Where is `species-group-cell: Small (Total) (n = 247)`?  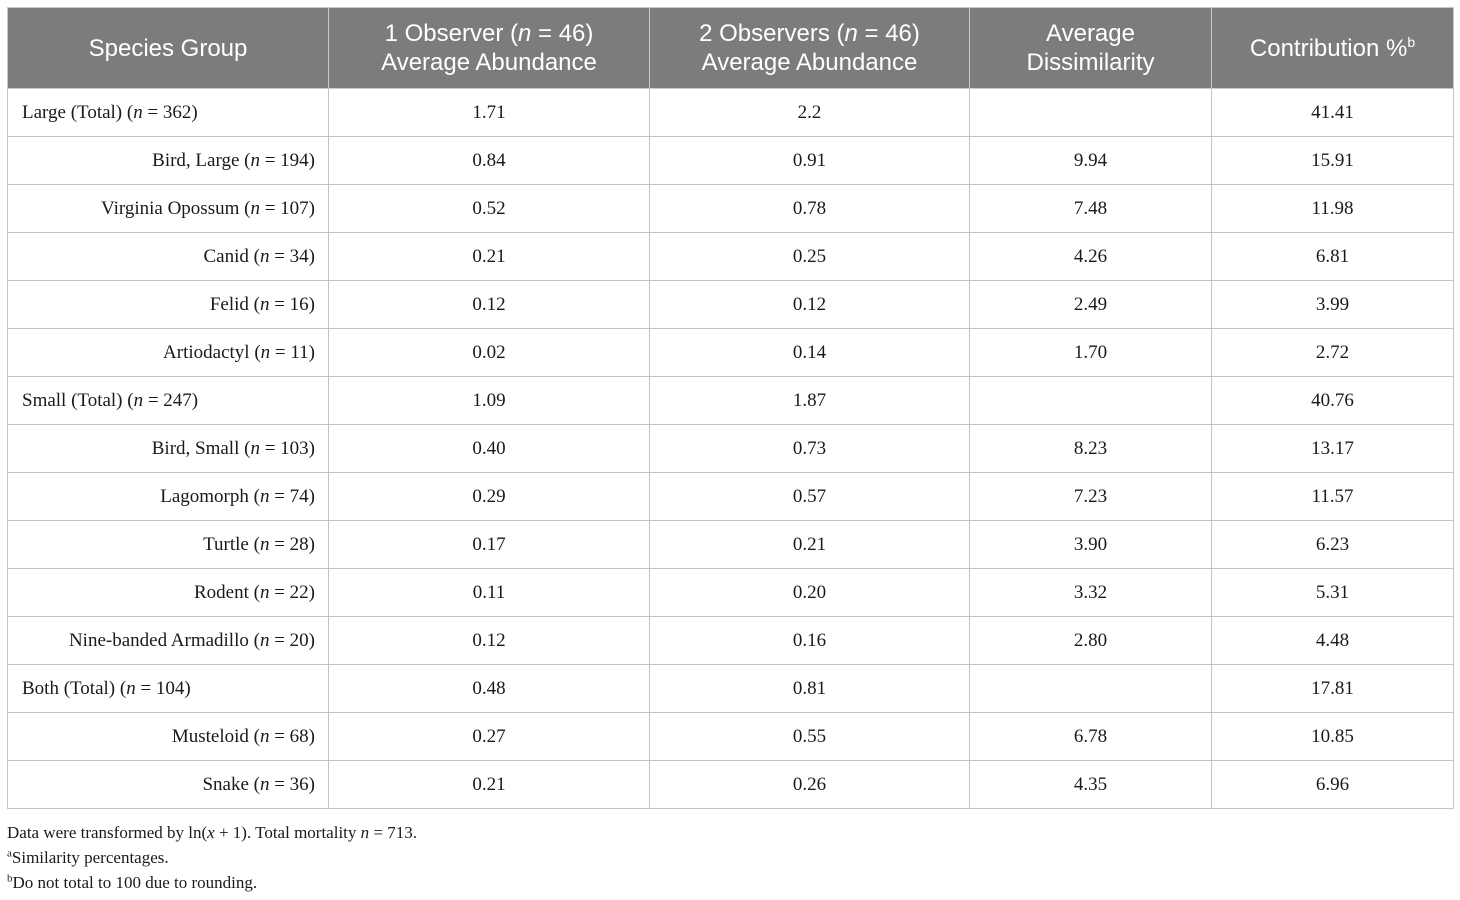 species-group-cell: Small (Total) (n = 247) is located at coordinates (168, 400).